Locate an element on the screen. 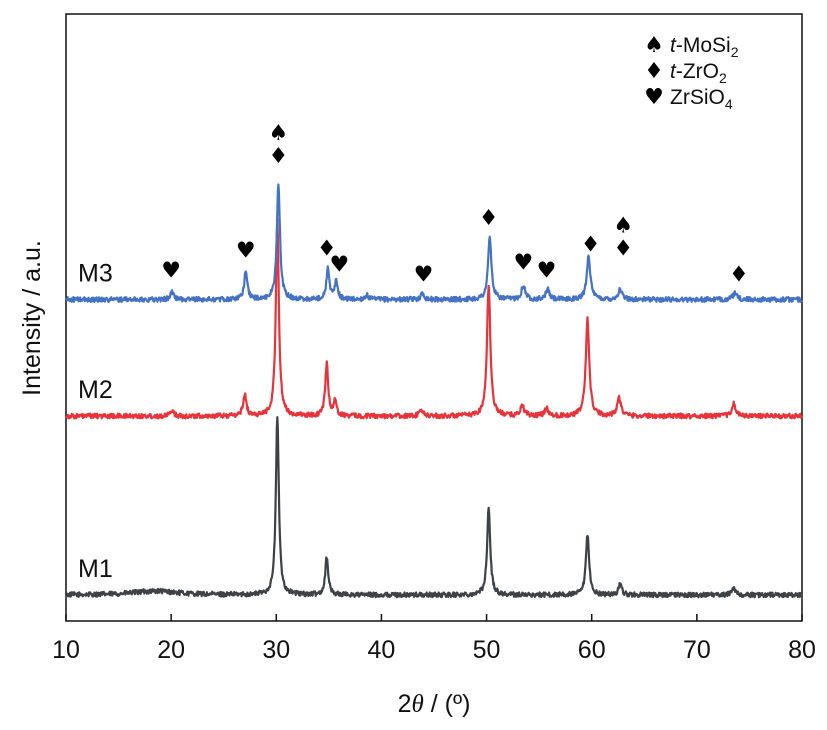 This screenshot has width=827, height=730. x-tick-label: 20 is located at coordinates (171, 650).